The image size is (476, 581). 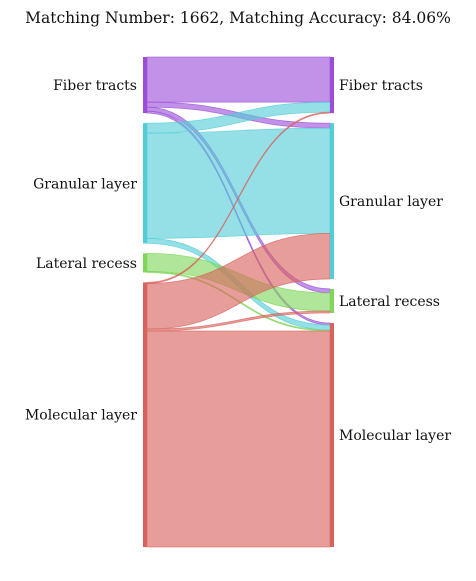 What do you see at coordinates (81, 416) in the screenshot?
I see `node-label-left-molecular-layer: Molecular layer` at bounding box center [81, 416].